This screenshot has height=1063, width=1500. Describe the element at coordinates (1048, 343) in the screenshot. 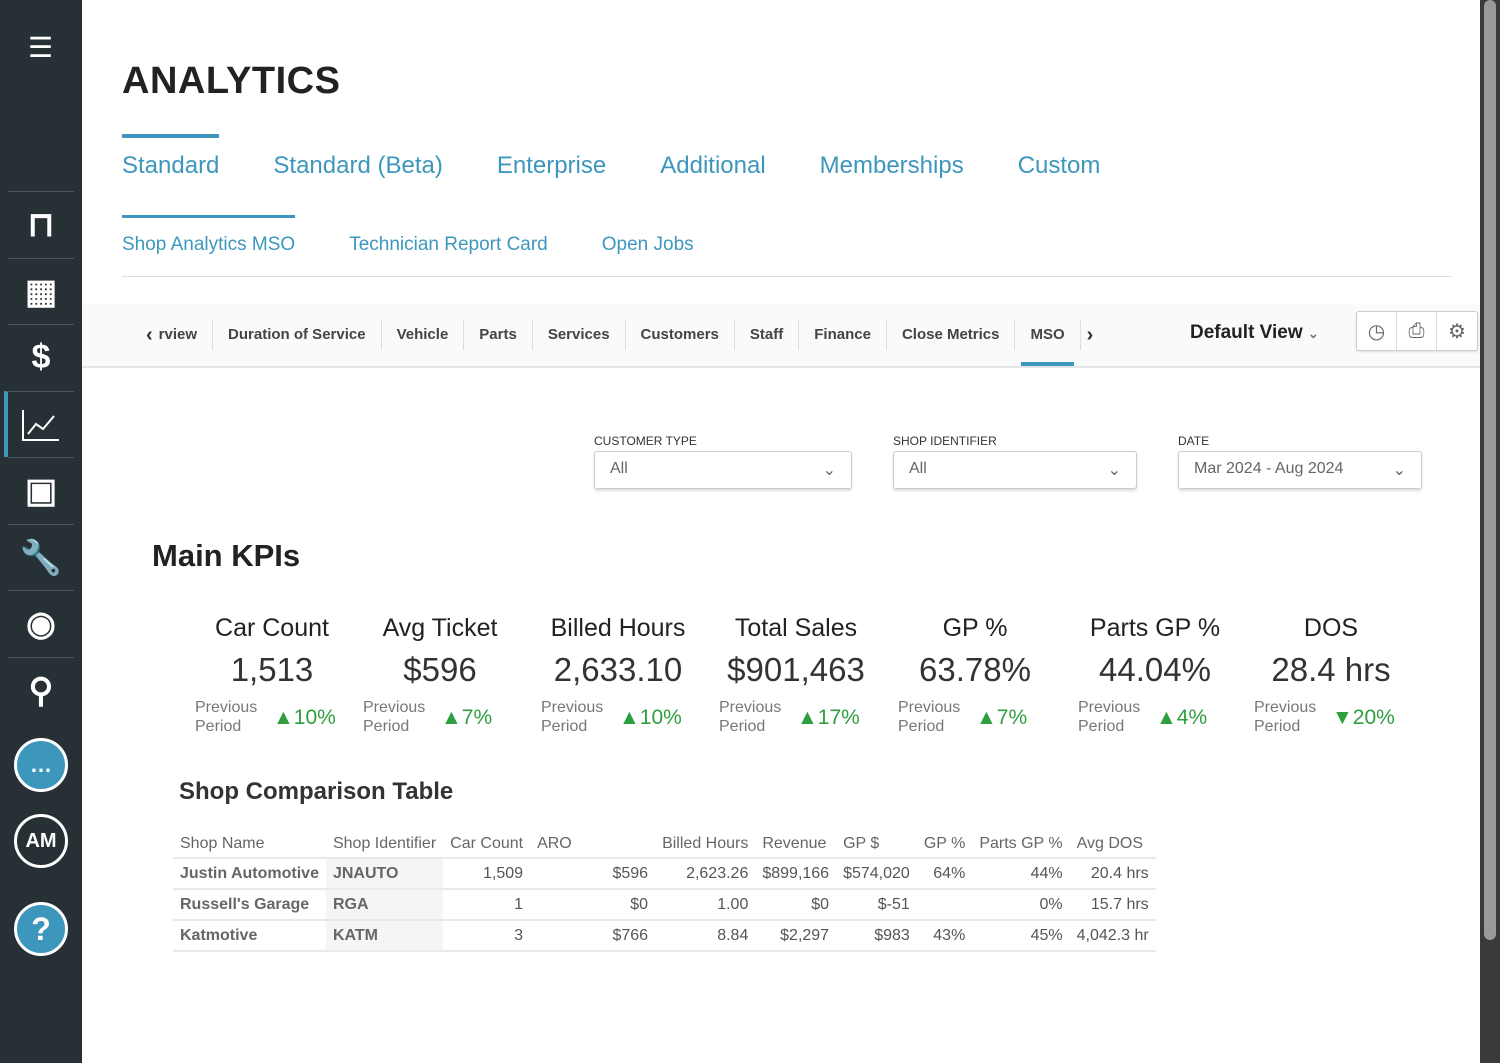

I see `report-tab-mso: MSO` at that location.